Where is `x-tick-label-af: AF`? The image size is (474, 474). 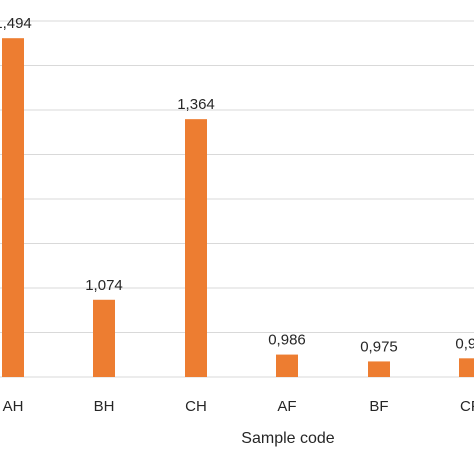
x-tick-label-af: AF is located at coordinates (286, 406).